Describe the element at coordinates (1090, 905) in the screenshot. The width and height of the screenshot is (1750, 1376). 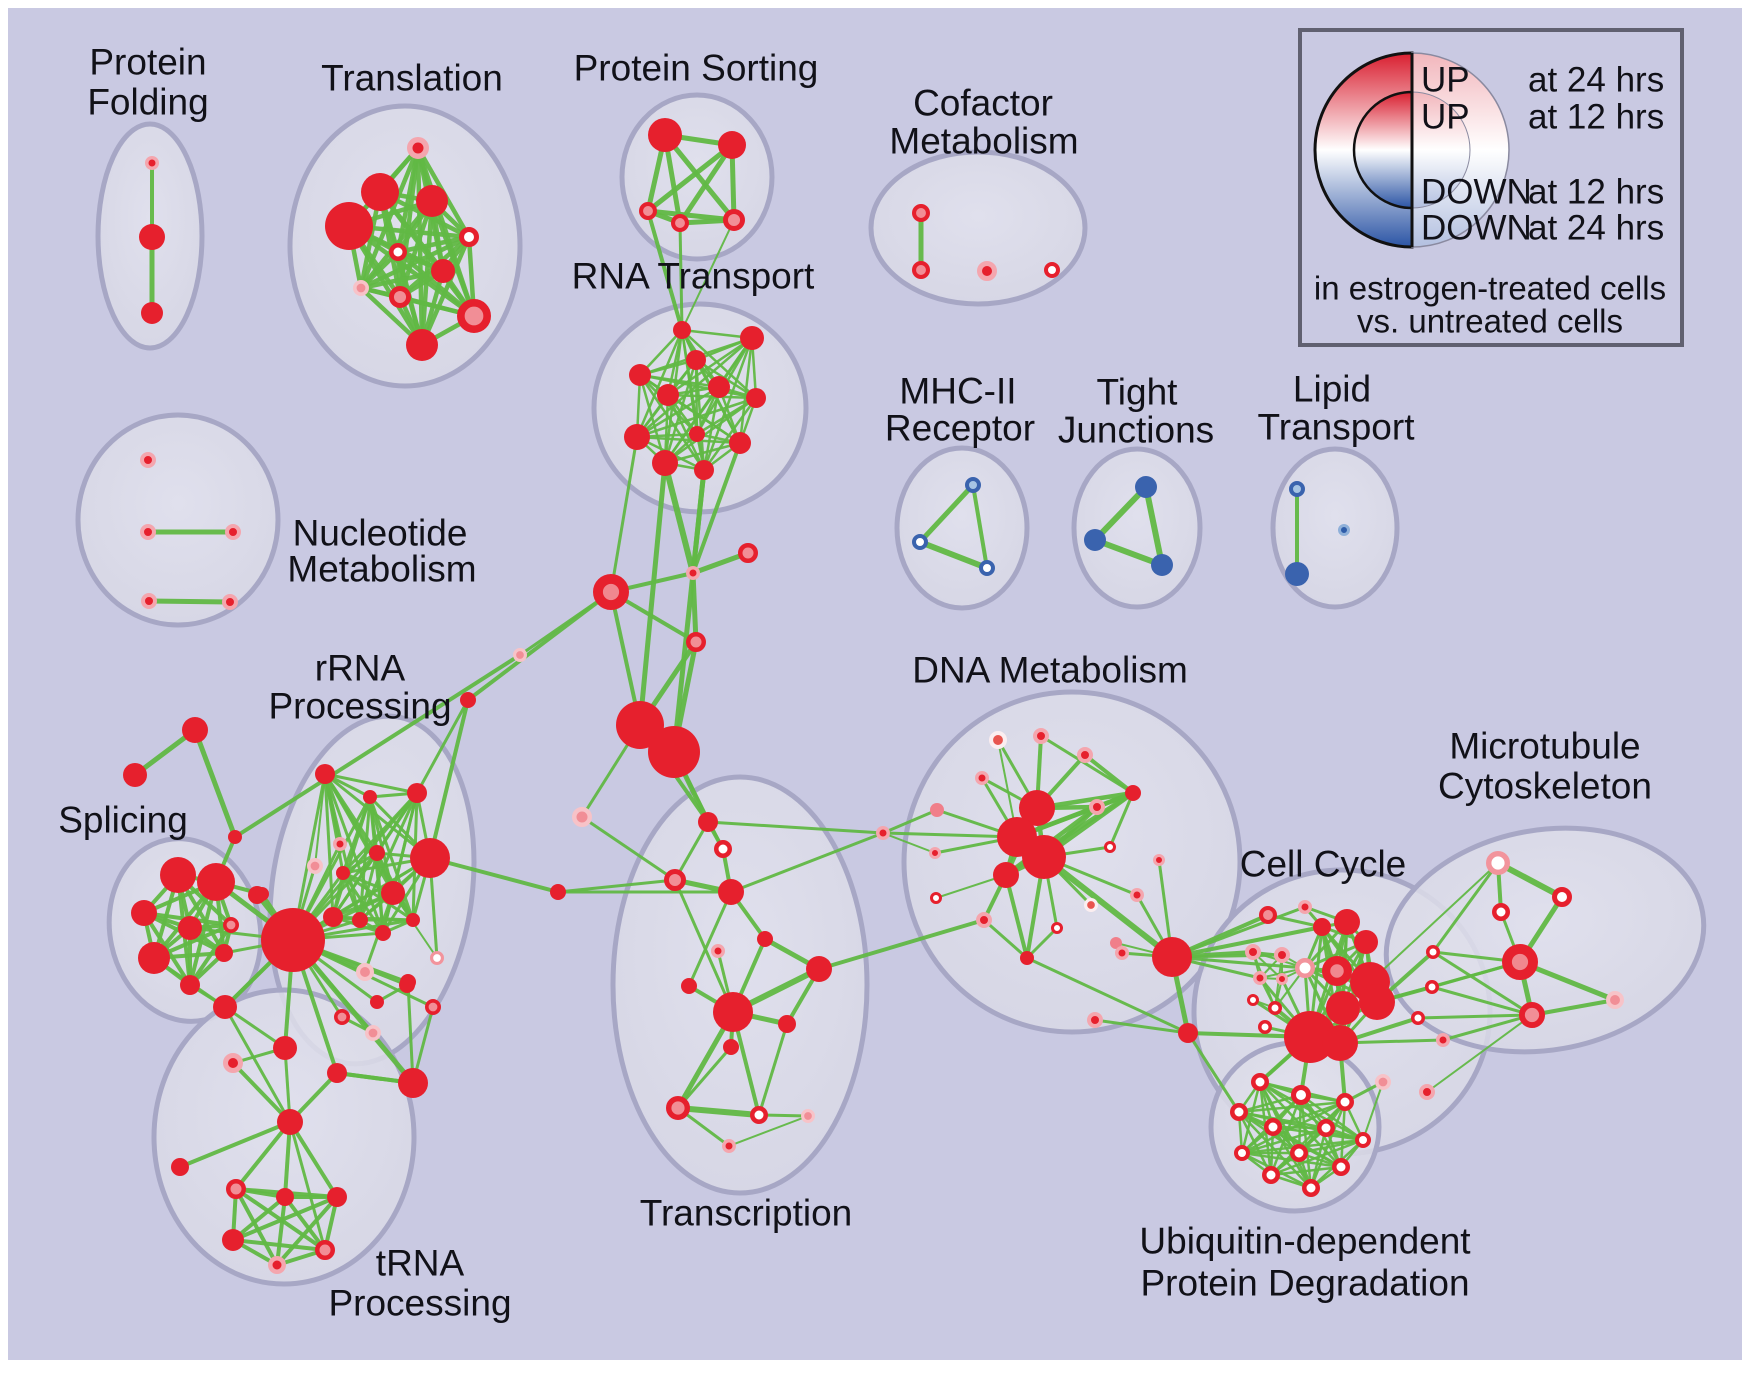
I see `node-dn19` at that location.